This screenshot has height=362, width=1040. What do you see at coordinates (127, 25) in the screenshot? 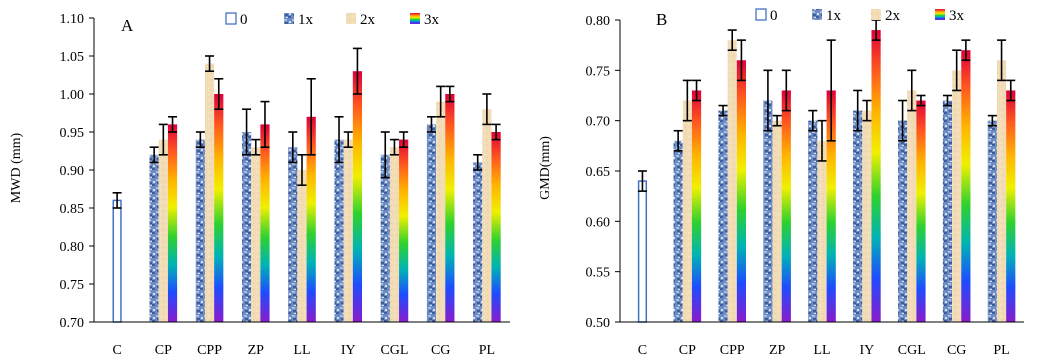
I see `panel-label: A` at bounding box center [127, 25].